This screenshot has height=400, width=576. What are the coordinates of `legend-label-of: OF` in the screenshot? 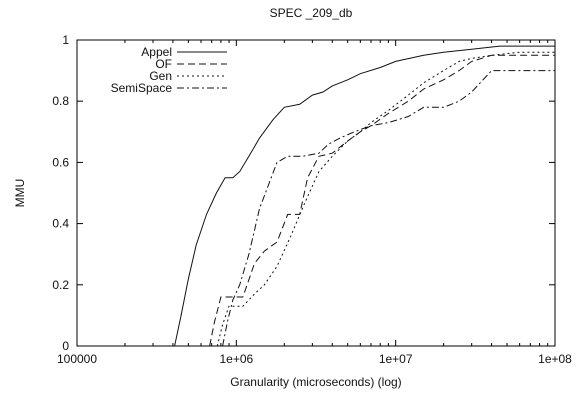 It's located at (163, 64).